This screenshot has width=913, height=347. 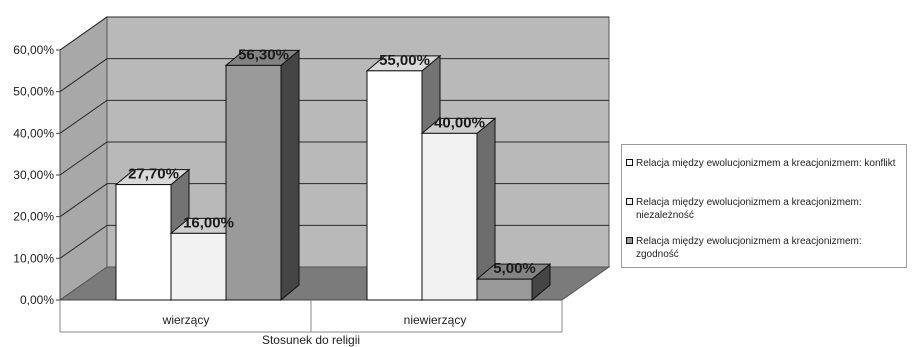 I want to click on y-tick-label: 40,00%, so click(x=33, y=133).